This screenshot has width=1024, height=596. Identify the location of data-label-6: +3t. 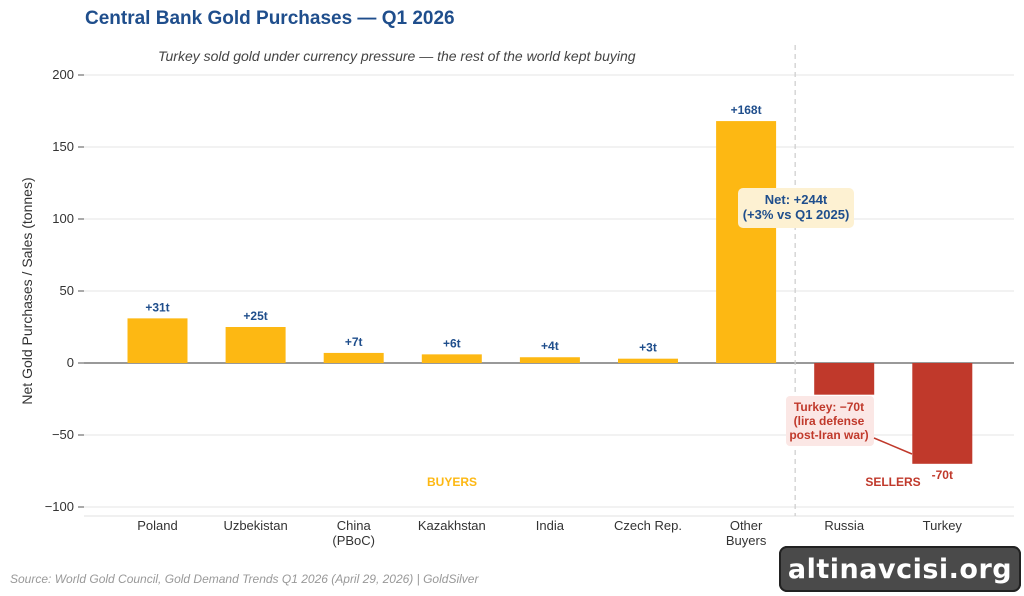
(648, 348).